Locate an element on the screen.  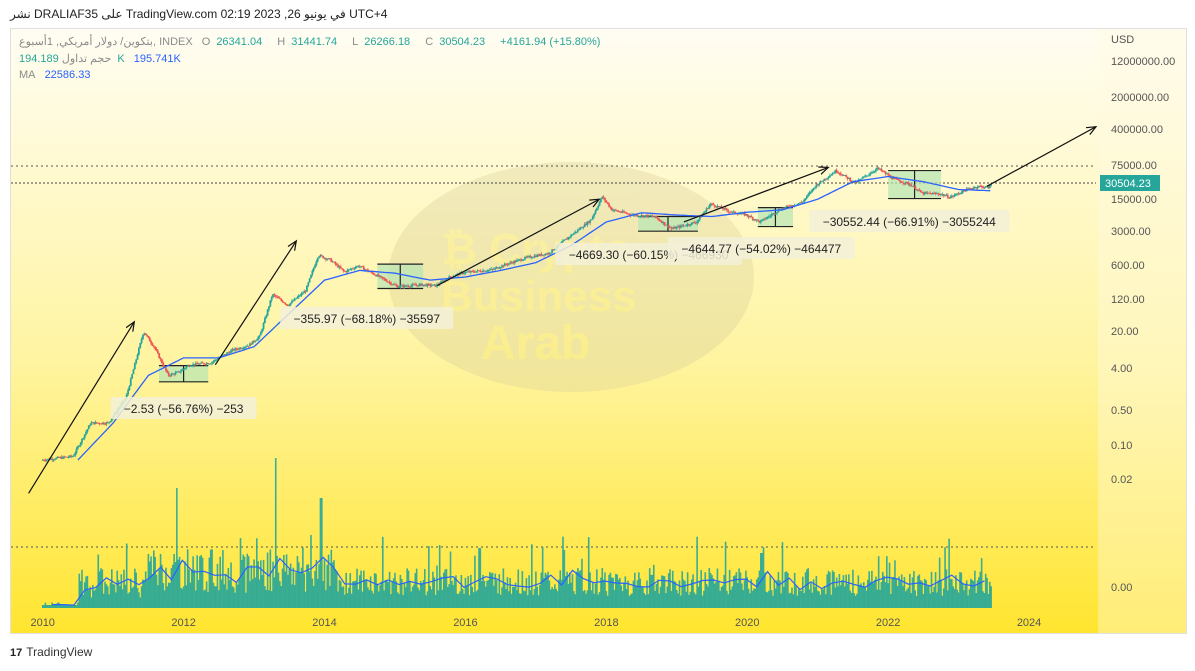
close-label: C is located at coordinates (429, 42).